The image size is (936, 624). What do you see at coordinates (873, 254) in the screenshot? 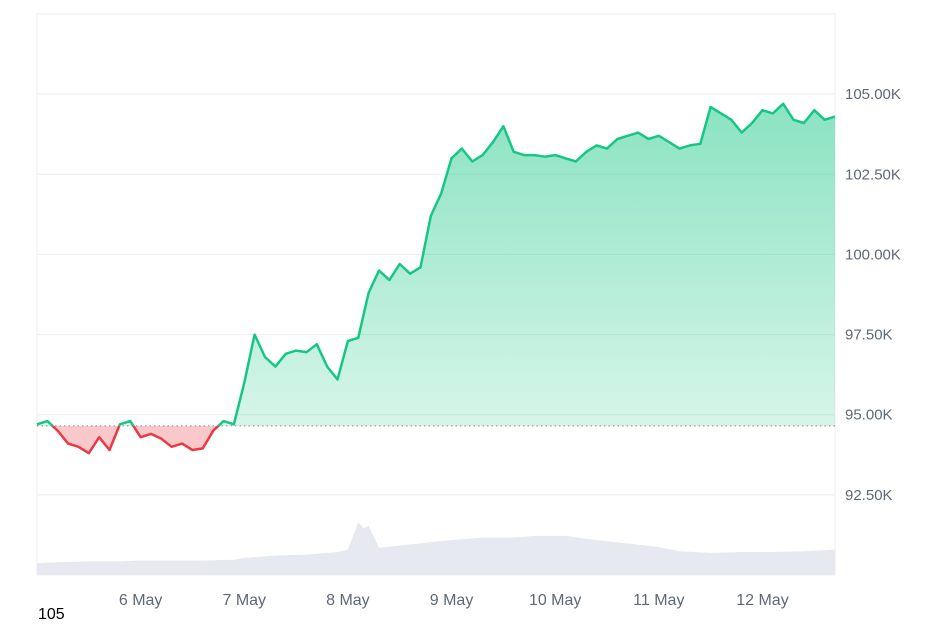
I see `y-tick-label: 100.00K` at bounding box center [873, 254].